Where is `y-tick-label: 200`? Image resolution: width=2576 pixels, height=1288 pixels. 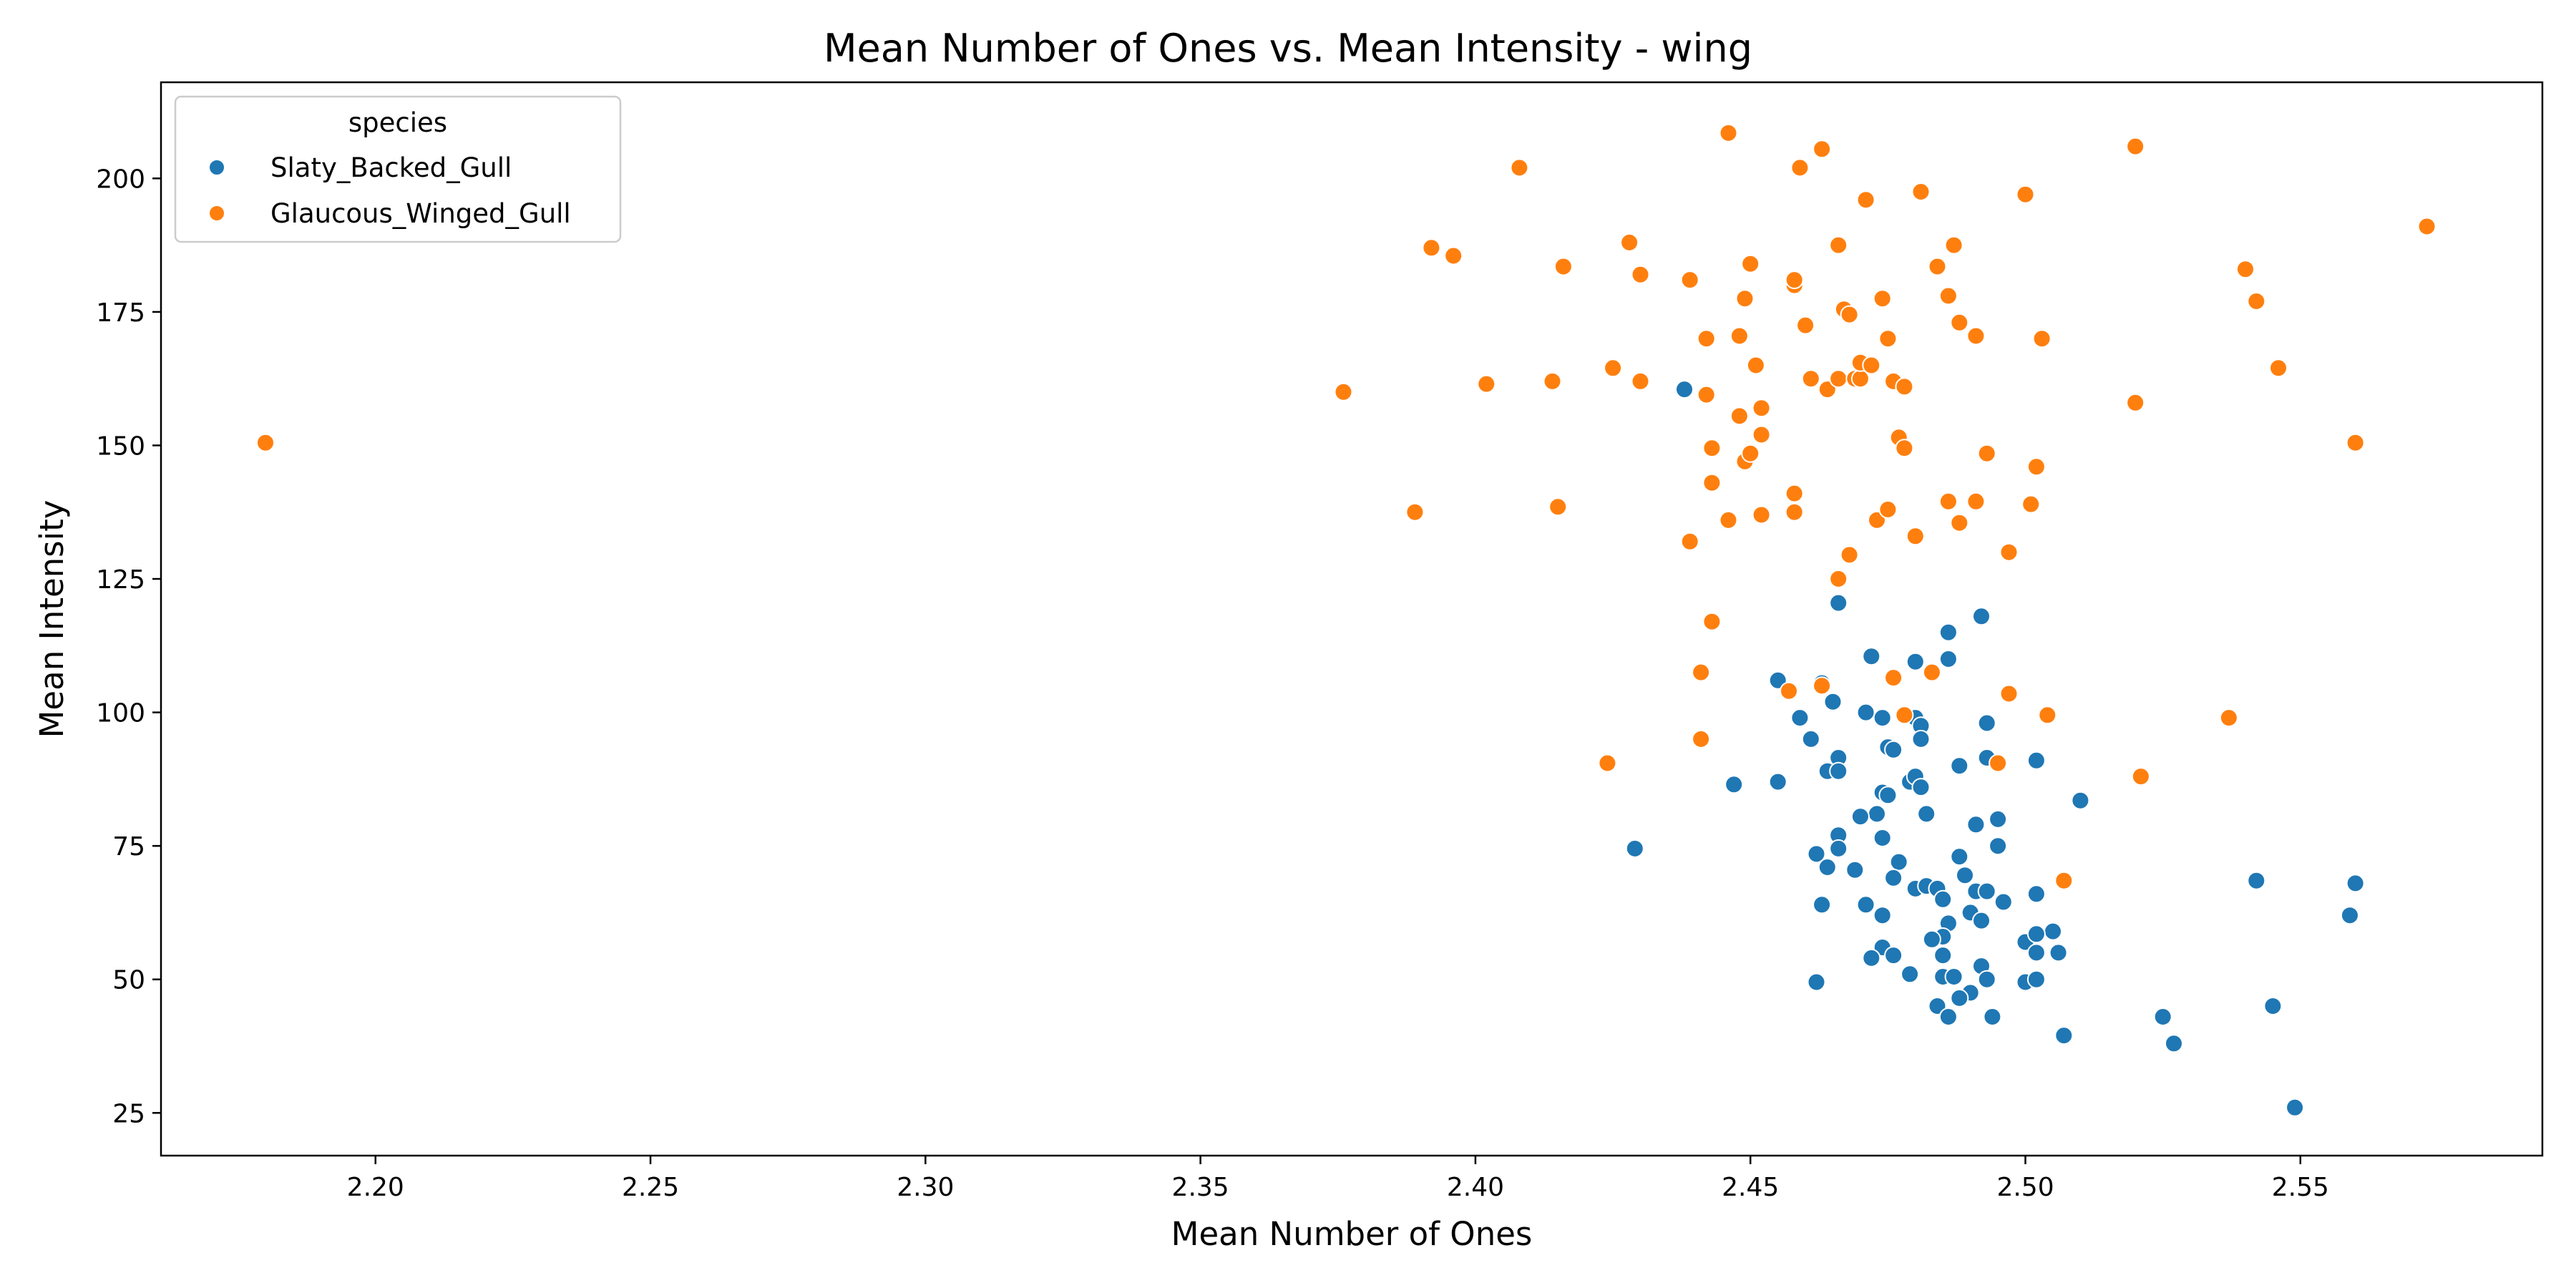 y-tick-label: 200 is located at coordinates (120, 179).